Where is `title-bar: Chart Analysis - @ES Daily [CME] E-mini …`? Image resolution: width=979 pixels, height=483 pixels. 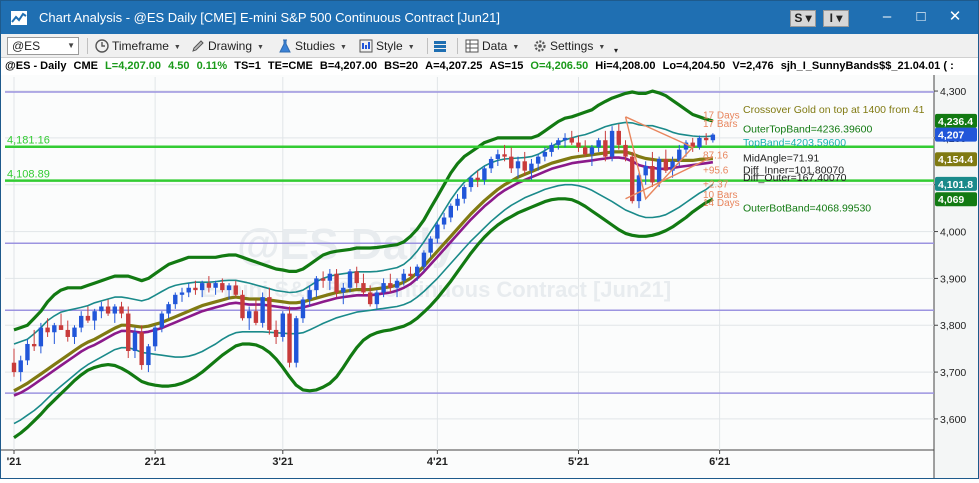
title-bar: Chart Analysis - @ES Daily [CME] E-mini … is located at coordinates (489, 17).